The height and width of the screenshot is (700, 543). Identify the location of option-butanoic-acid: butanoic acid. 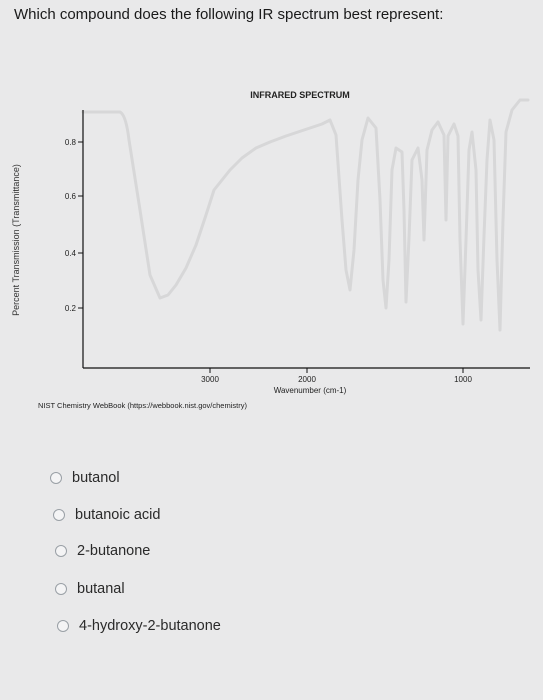
(106, 515).